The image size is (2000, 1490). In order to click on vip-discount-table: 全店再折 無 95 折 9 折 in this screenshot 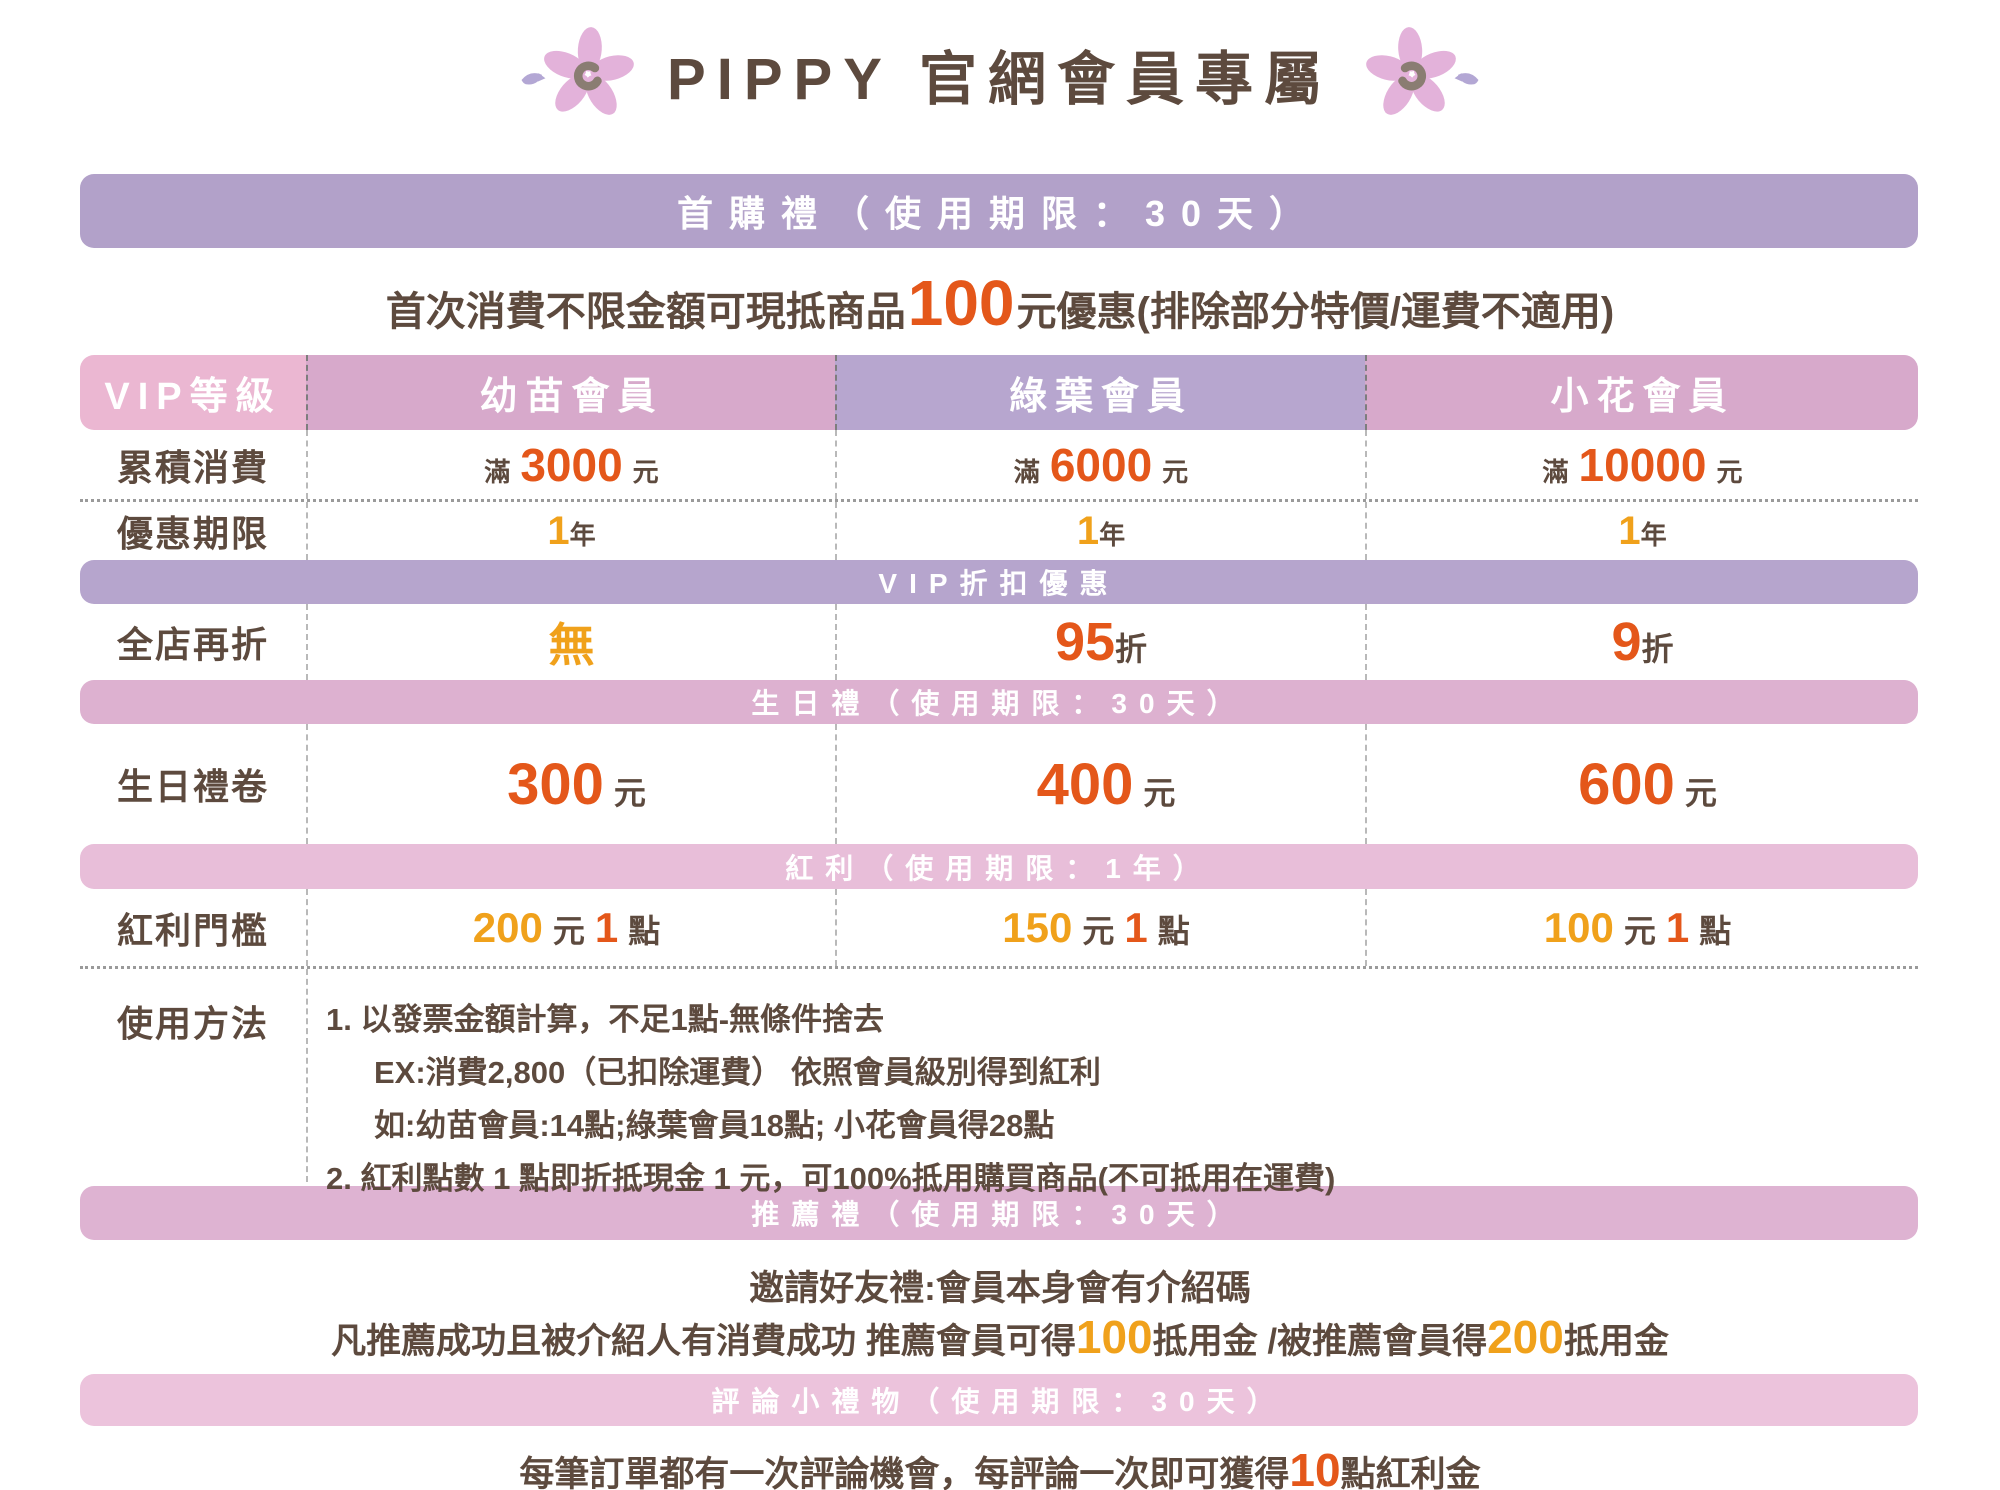, I will do `click(999, 642)`.